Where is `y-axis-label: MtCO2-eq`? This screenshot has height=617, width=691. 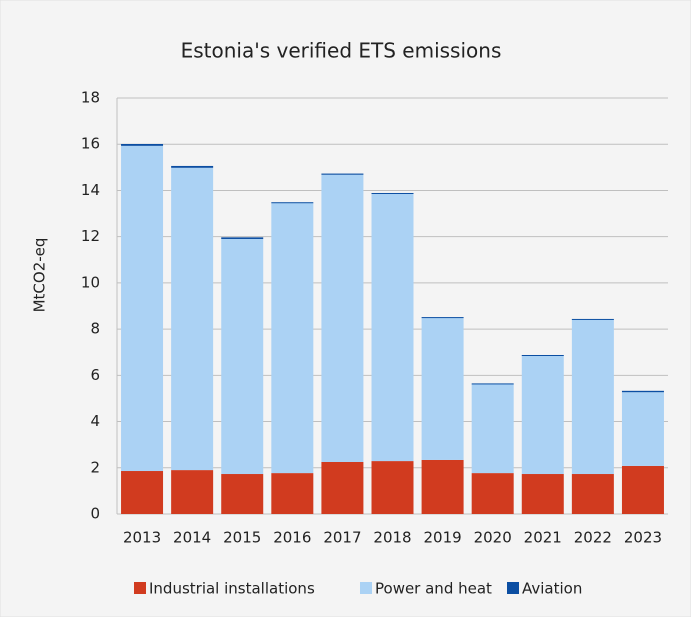 y-axis-label: MtCO2-eq is located at coordinates (40, 275).